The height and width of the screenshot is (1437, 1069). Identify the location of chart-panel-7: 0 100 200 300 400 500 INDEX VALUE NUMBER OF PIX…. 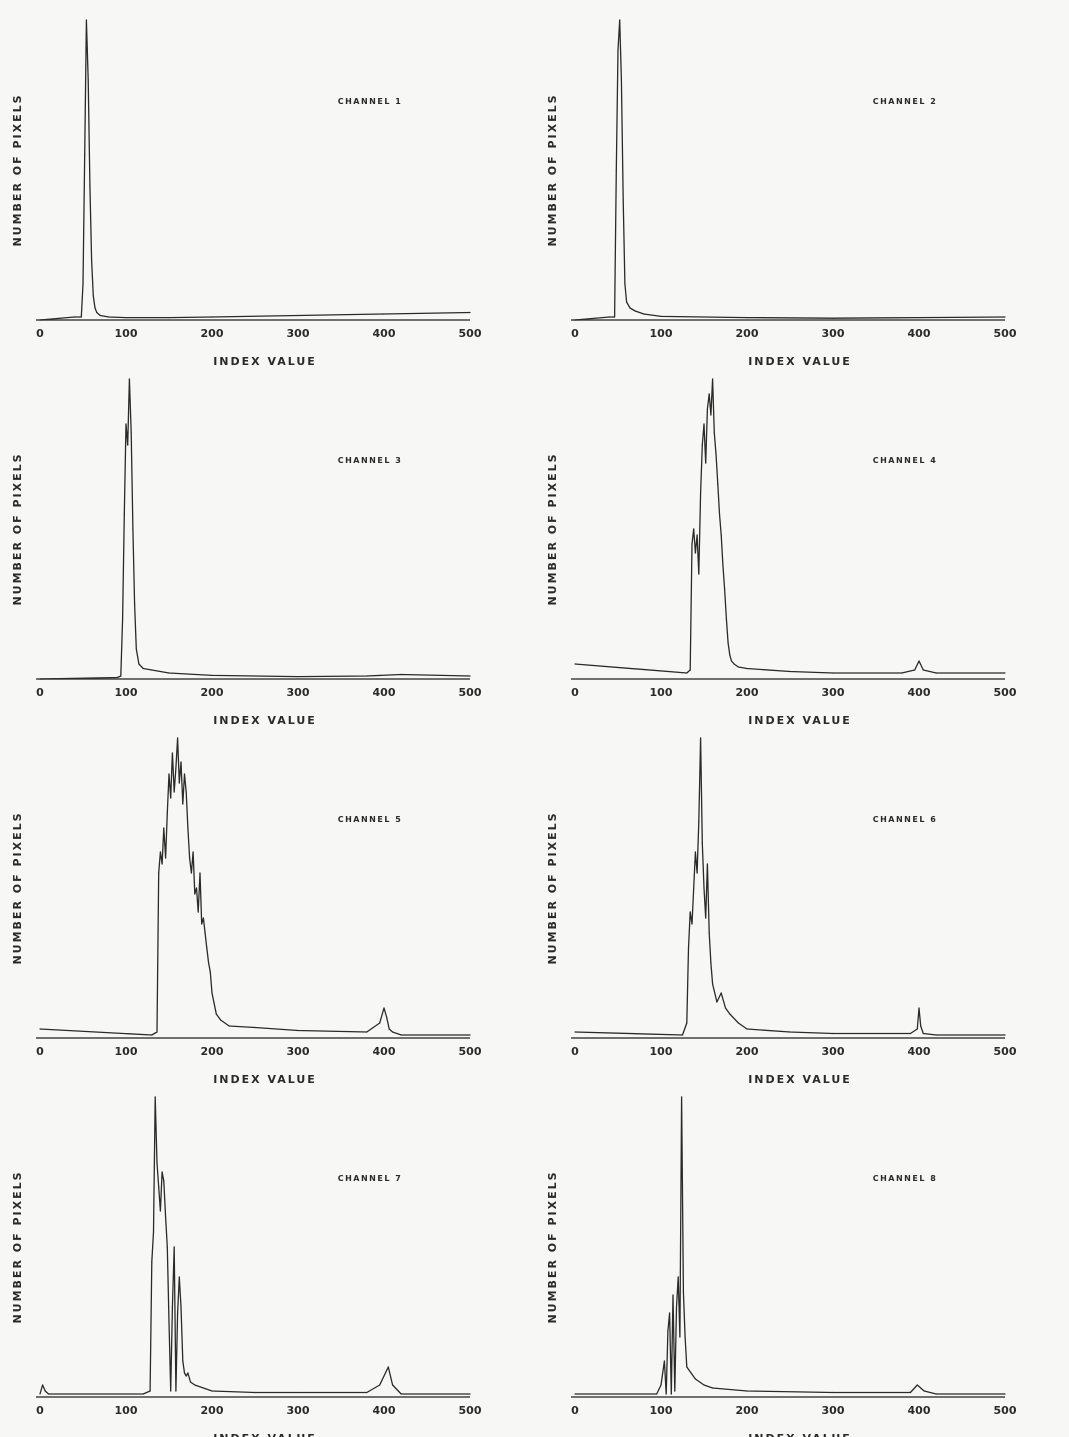
(267, 1257).